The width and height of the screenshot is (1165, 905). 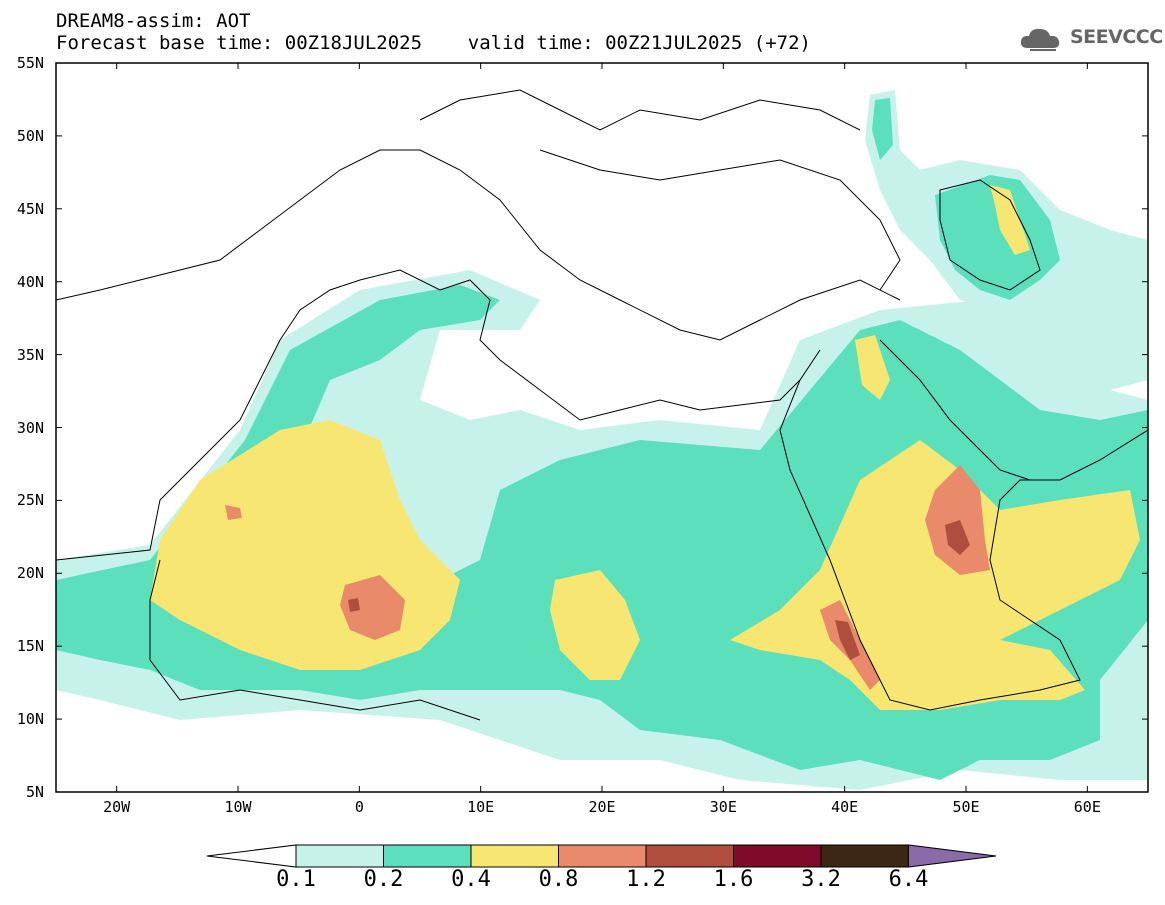 I want to click on lat-label: 25N, so click(x=30, y=500).